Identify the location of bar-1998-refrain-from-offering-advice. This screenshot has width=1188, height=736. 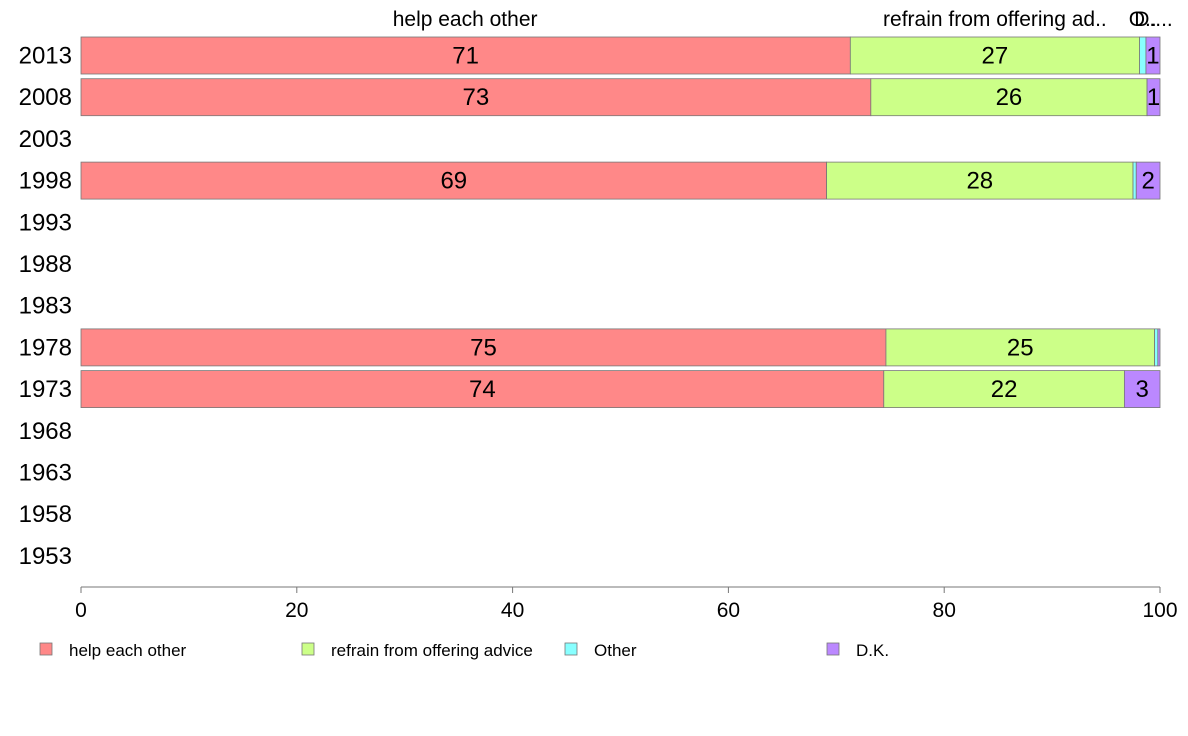
(980, 180).